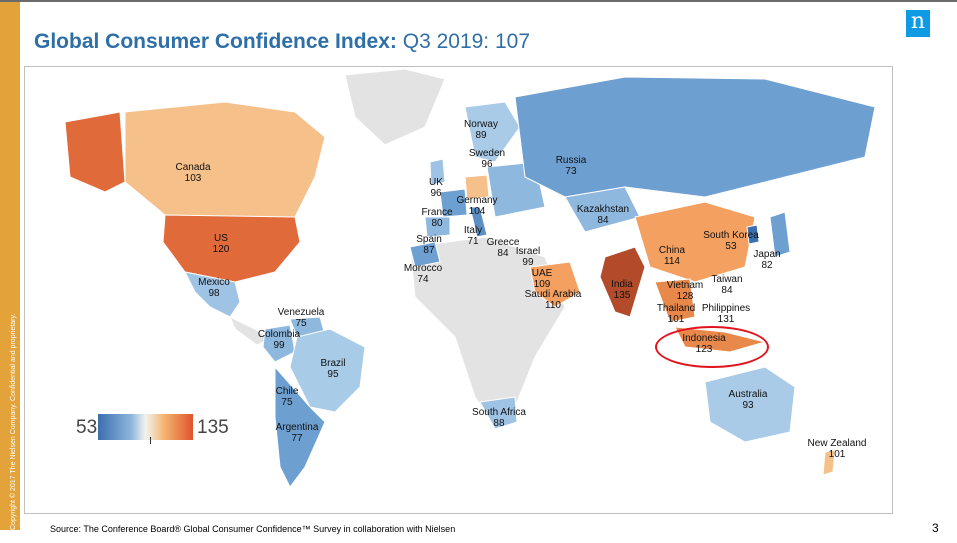  What do you see at coordinates (221, 244) in the screenshot?
I see `label-us: US 120` at bounding box center [221, 244].